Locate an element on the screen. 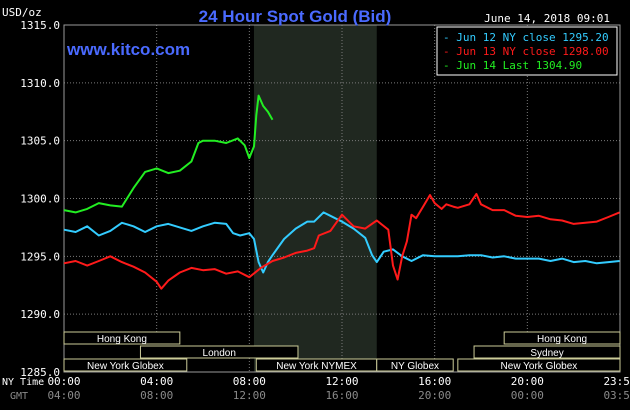 The height and width of the screenshot is (410, 630). y-tick-label: 1295.0 is located at coordinates (40, 256).